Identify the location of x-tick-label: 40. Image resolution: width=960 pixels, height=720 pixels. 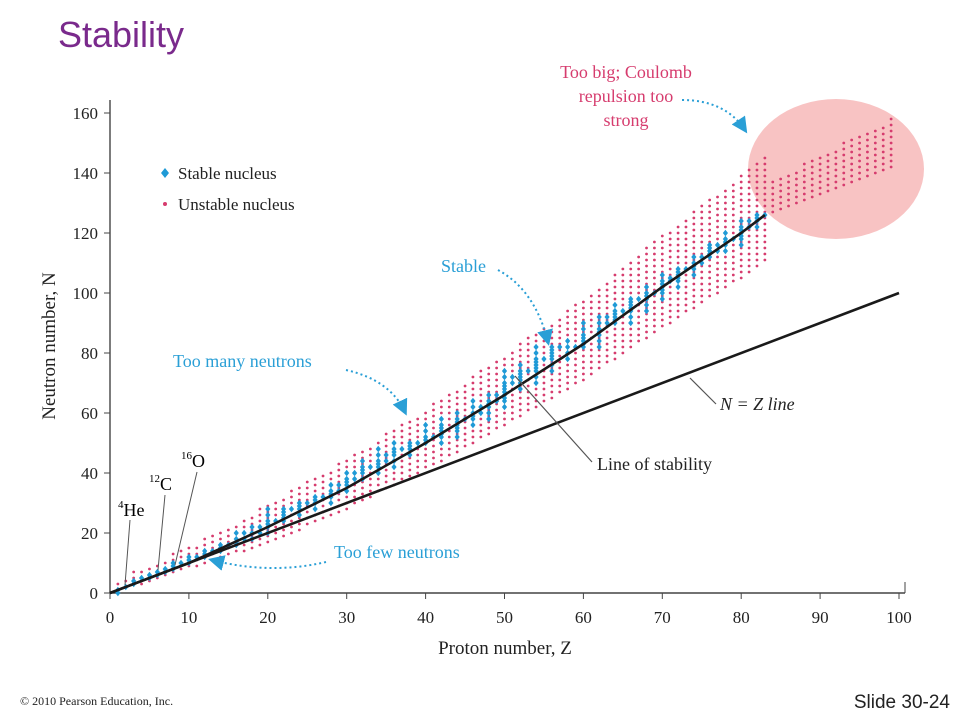
(425, 617).